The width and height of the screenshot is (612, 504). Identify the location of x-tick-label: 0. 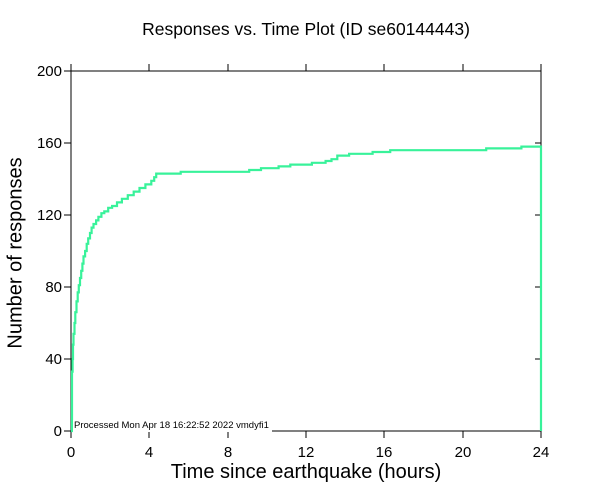
(71, 452).